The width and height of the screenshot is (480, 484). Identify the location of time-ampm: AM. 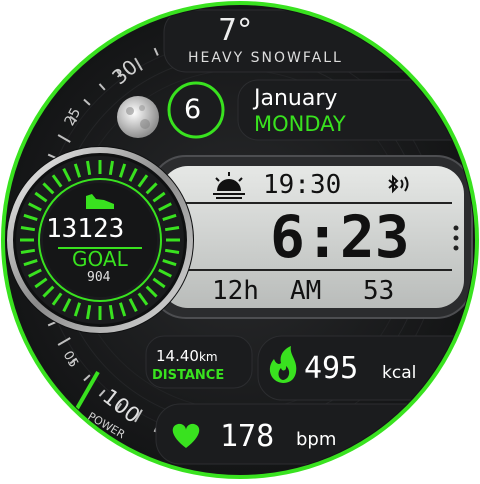
(306, 291).